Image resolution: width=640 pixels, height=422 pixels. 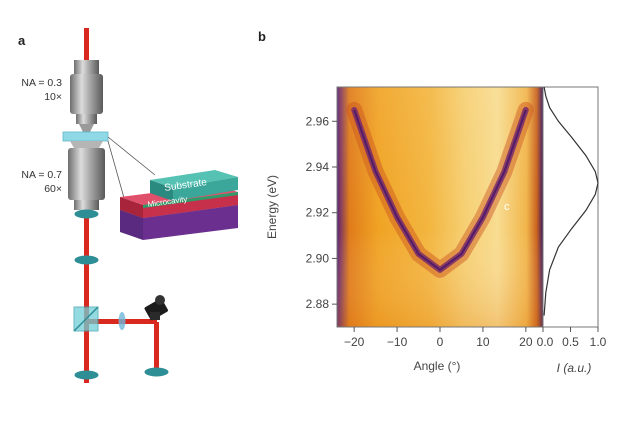 I want to click on spectrum-x-tick-label: 0.0, so click(x=545, y=342).